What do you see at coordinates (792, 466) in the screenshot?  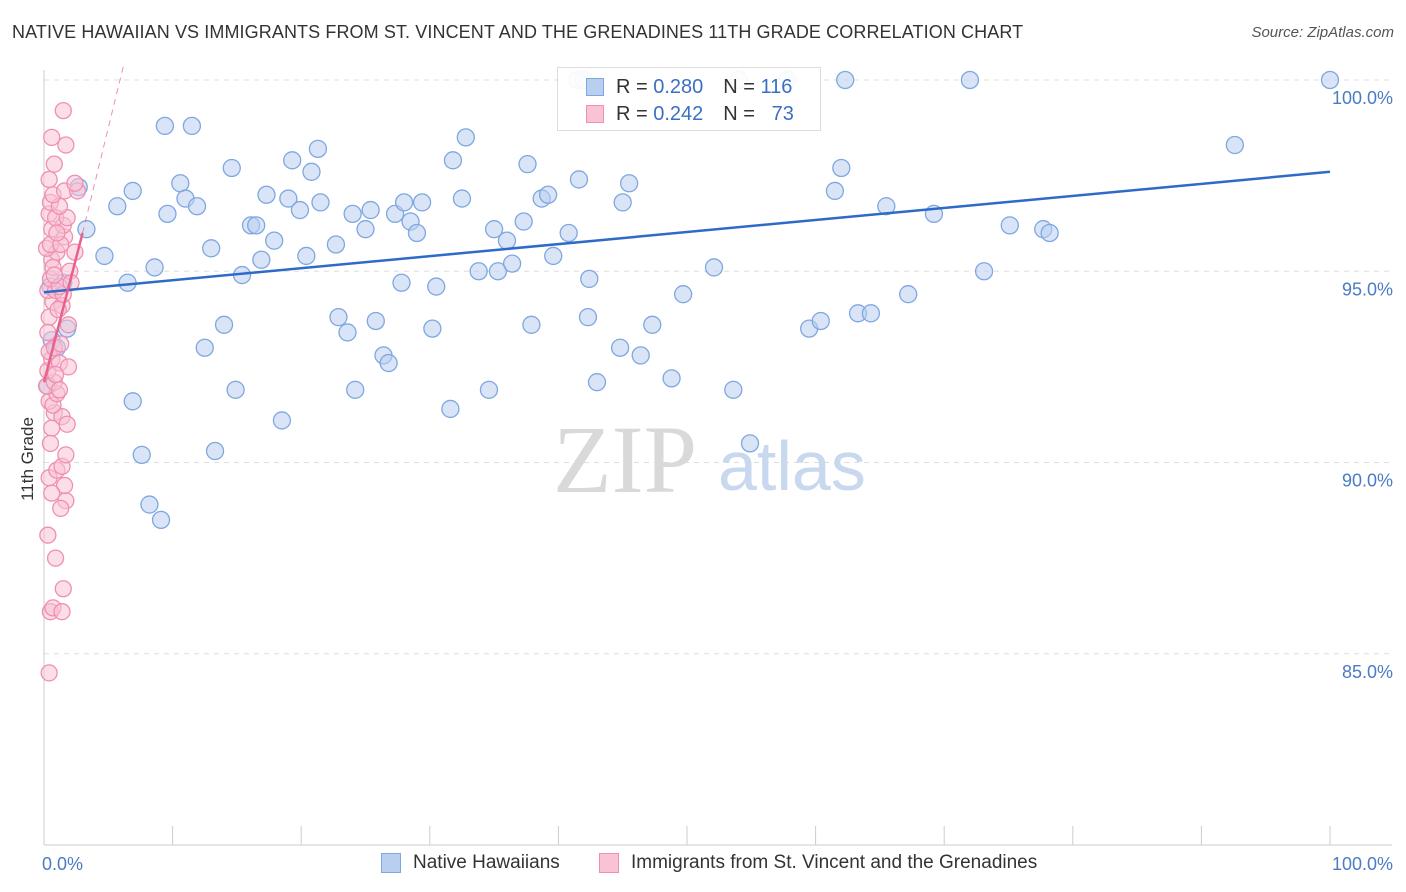 I see `watermark-atlas: atlas` at bounding box center [792, 466].